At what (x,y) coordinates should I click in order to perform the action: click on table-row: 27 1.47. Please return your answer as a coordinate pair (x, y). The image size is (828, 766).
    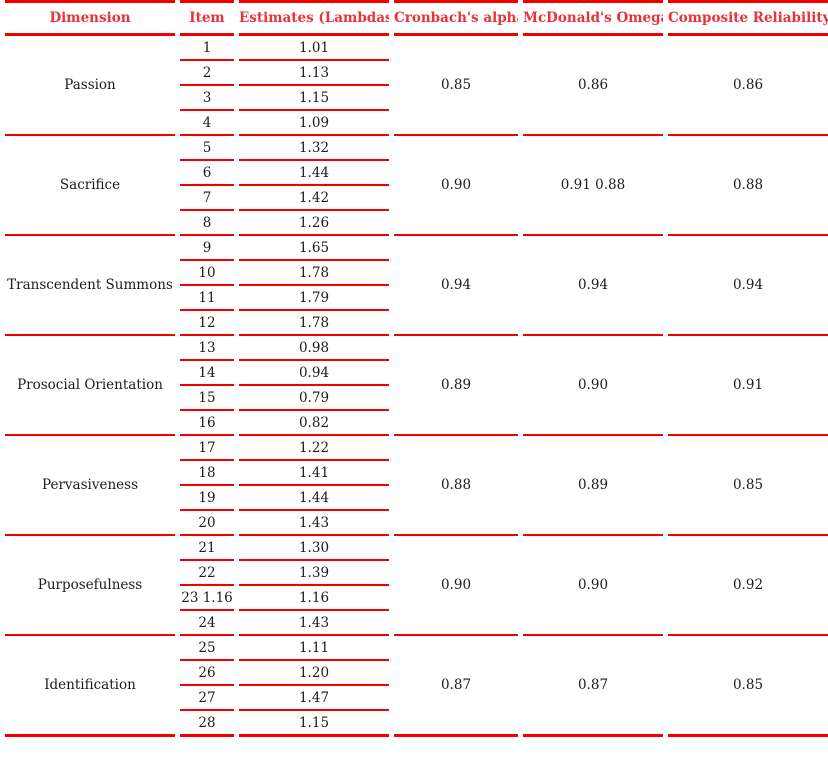
    Looking at the image, I should click on (416, 698).